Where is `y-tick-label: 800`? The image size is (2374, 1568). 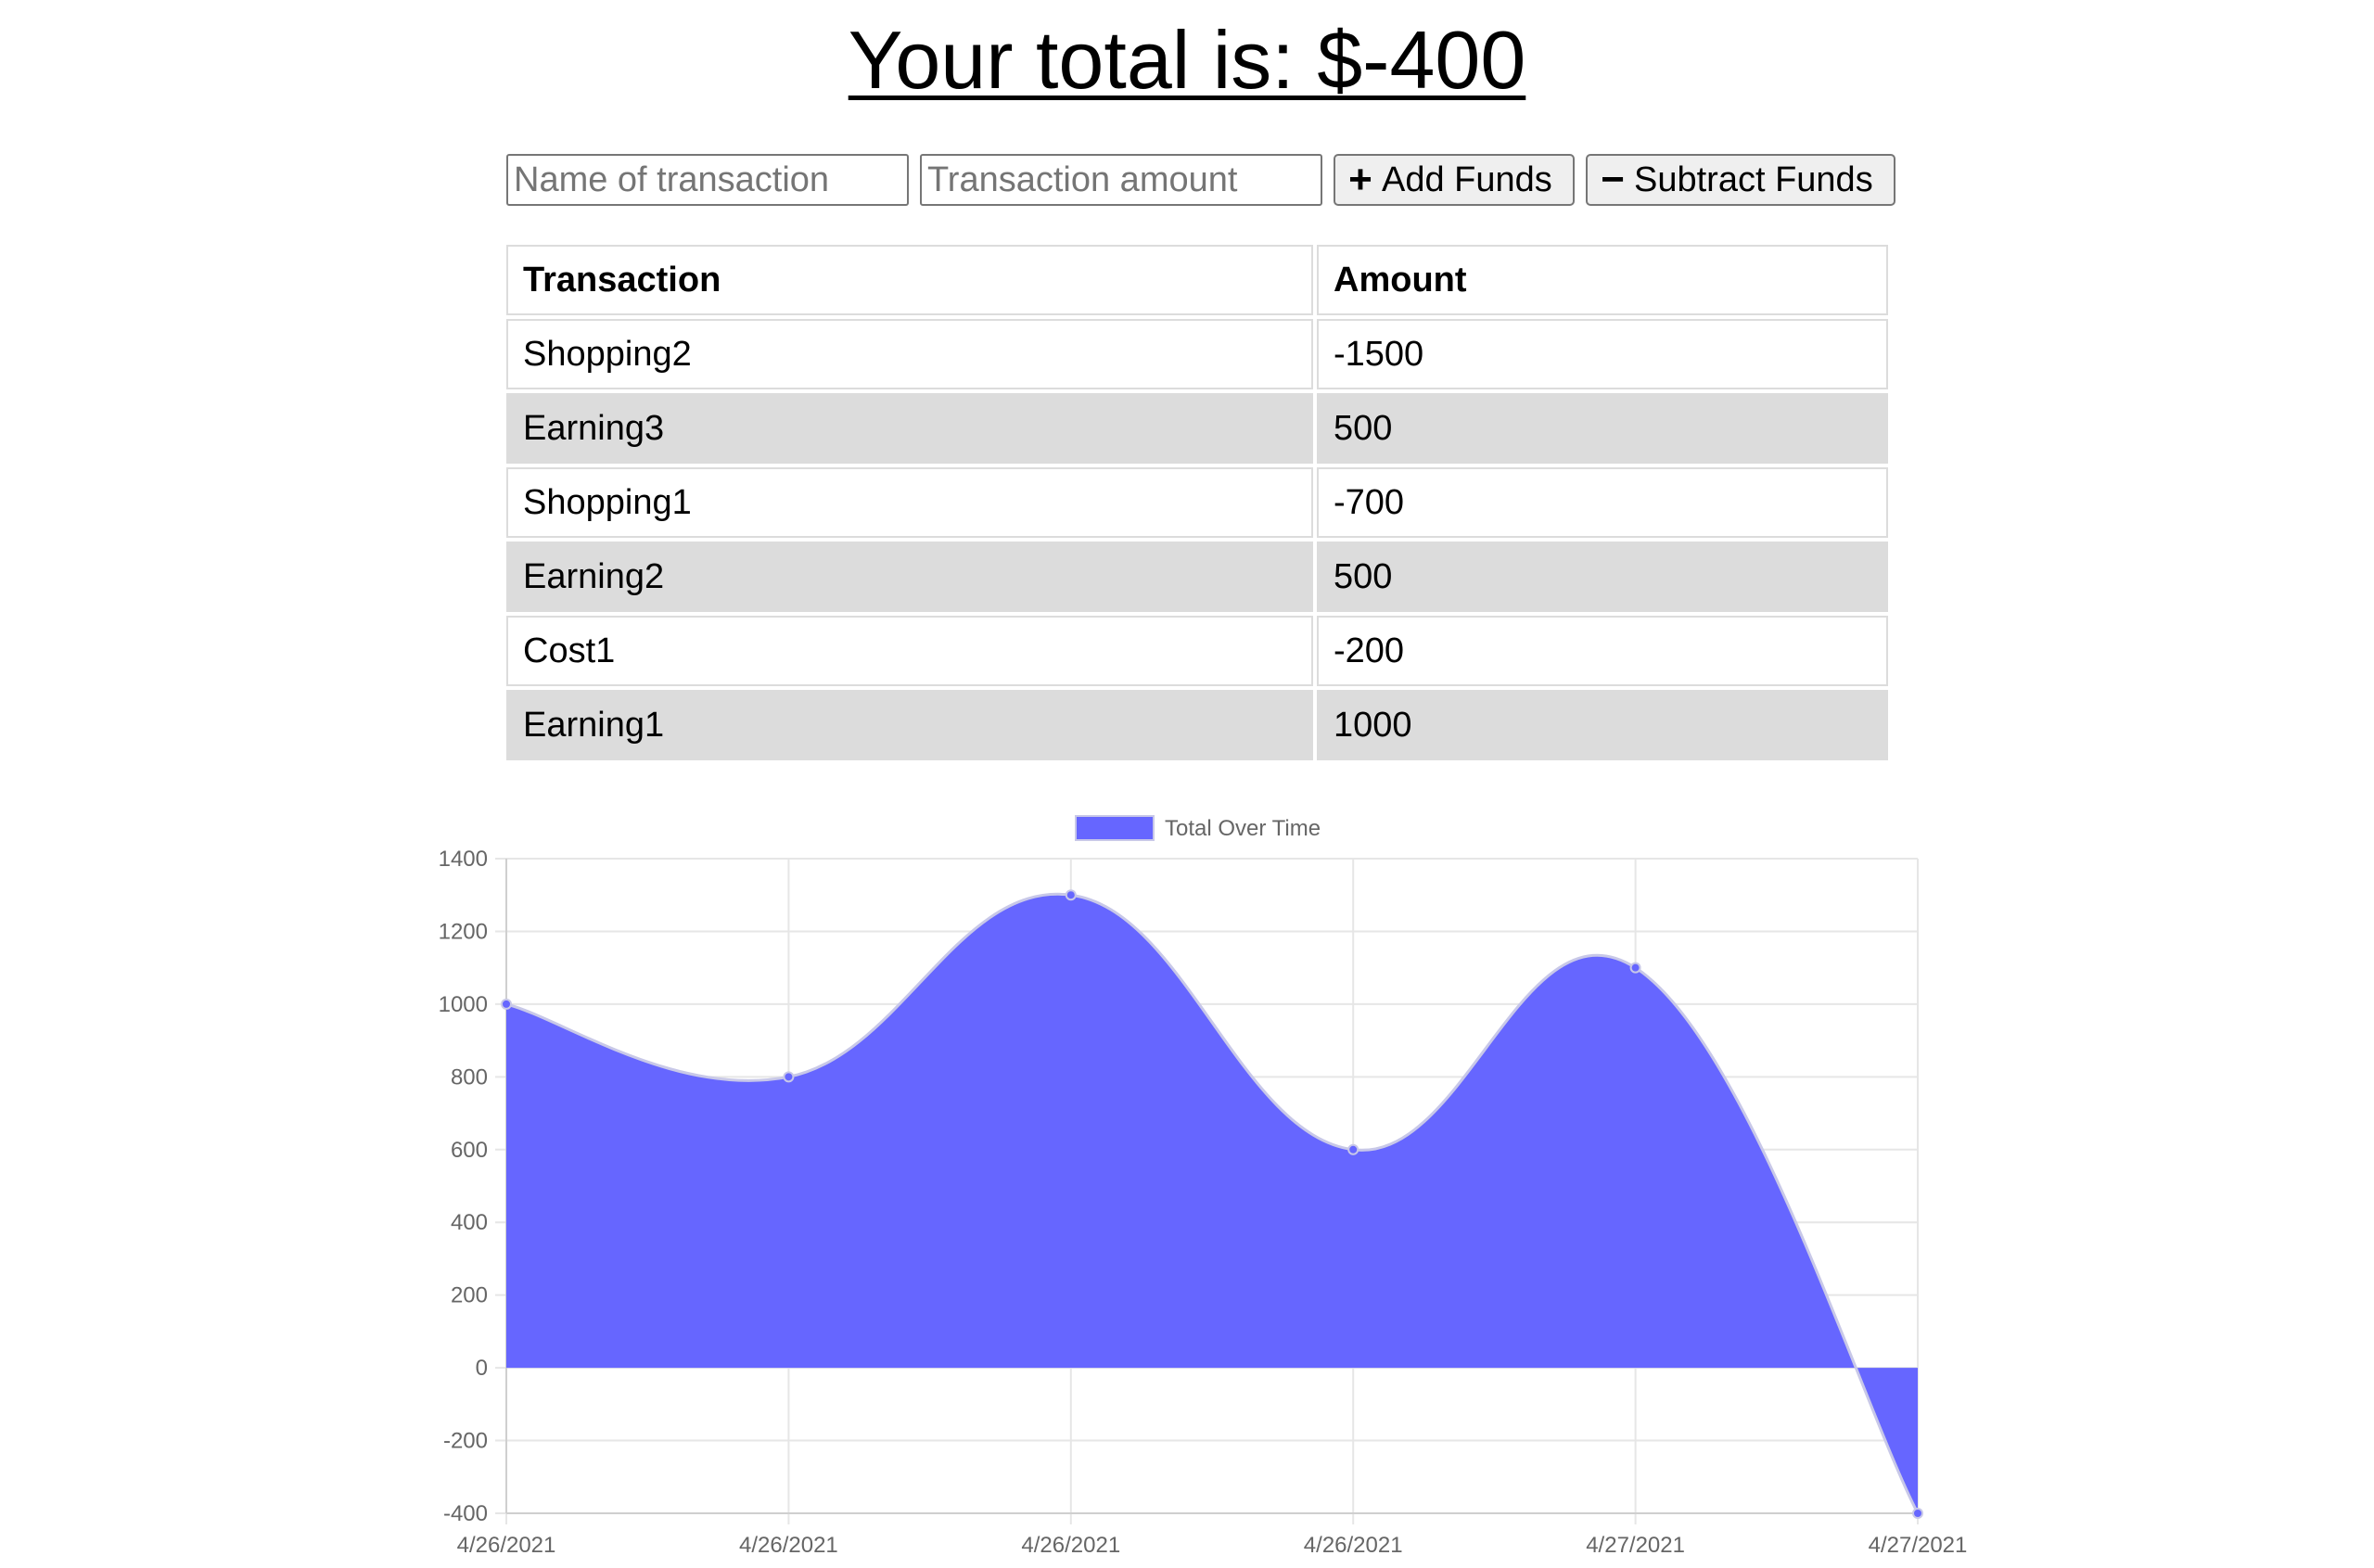
y-tick-label: 800 is located at coordinates (469, 1077).